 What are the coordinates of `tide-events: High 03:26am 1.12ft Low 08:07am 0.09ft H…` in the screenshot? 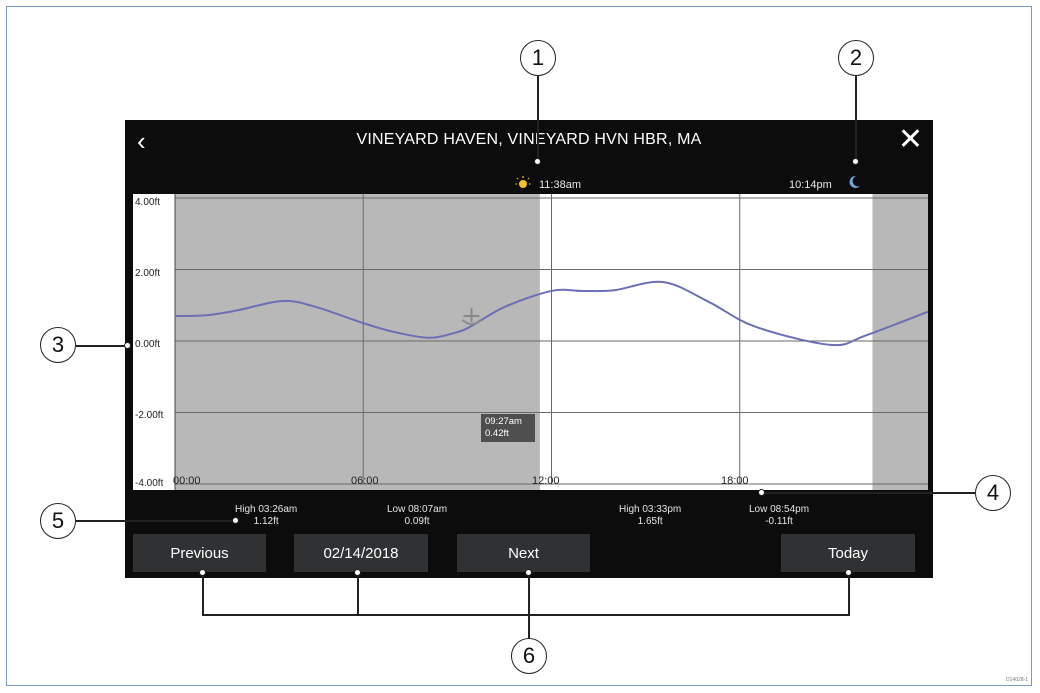 It's located at (529, 518).